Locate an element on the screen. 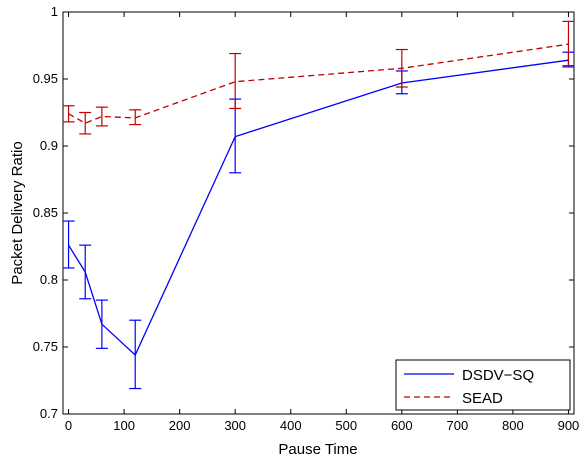 Image resolution: width=584 pixels, height=461 pixels. x-tick-label: 0 is located at coordinates (68, 425).